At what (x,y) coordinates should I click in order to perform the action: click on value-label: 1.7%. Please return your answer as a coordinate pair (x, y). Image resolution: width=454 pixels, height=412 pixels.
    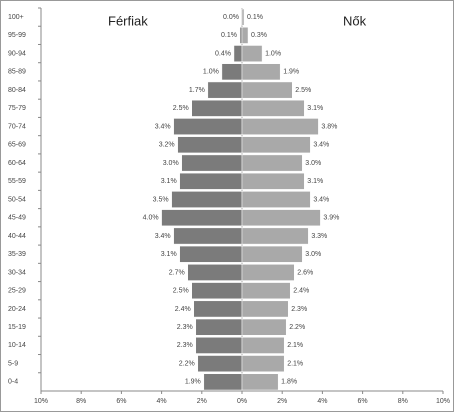
    Looking at the image, I should click on (197, 90).